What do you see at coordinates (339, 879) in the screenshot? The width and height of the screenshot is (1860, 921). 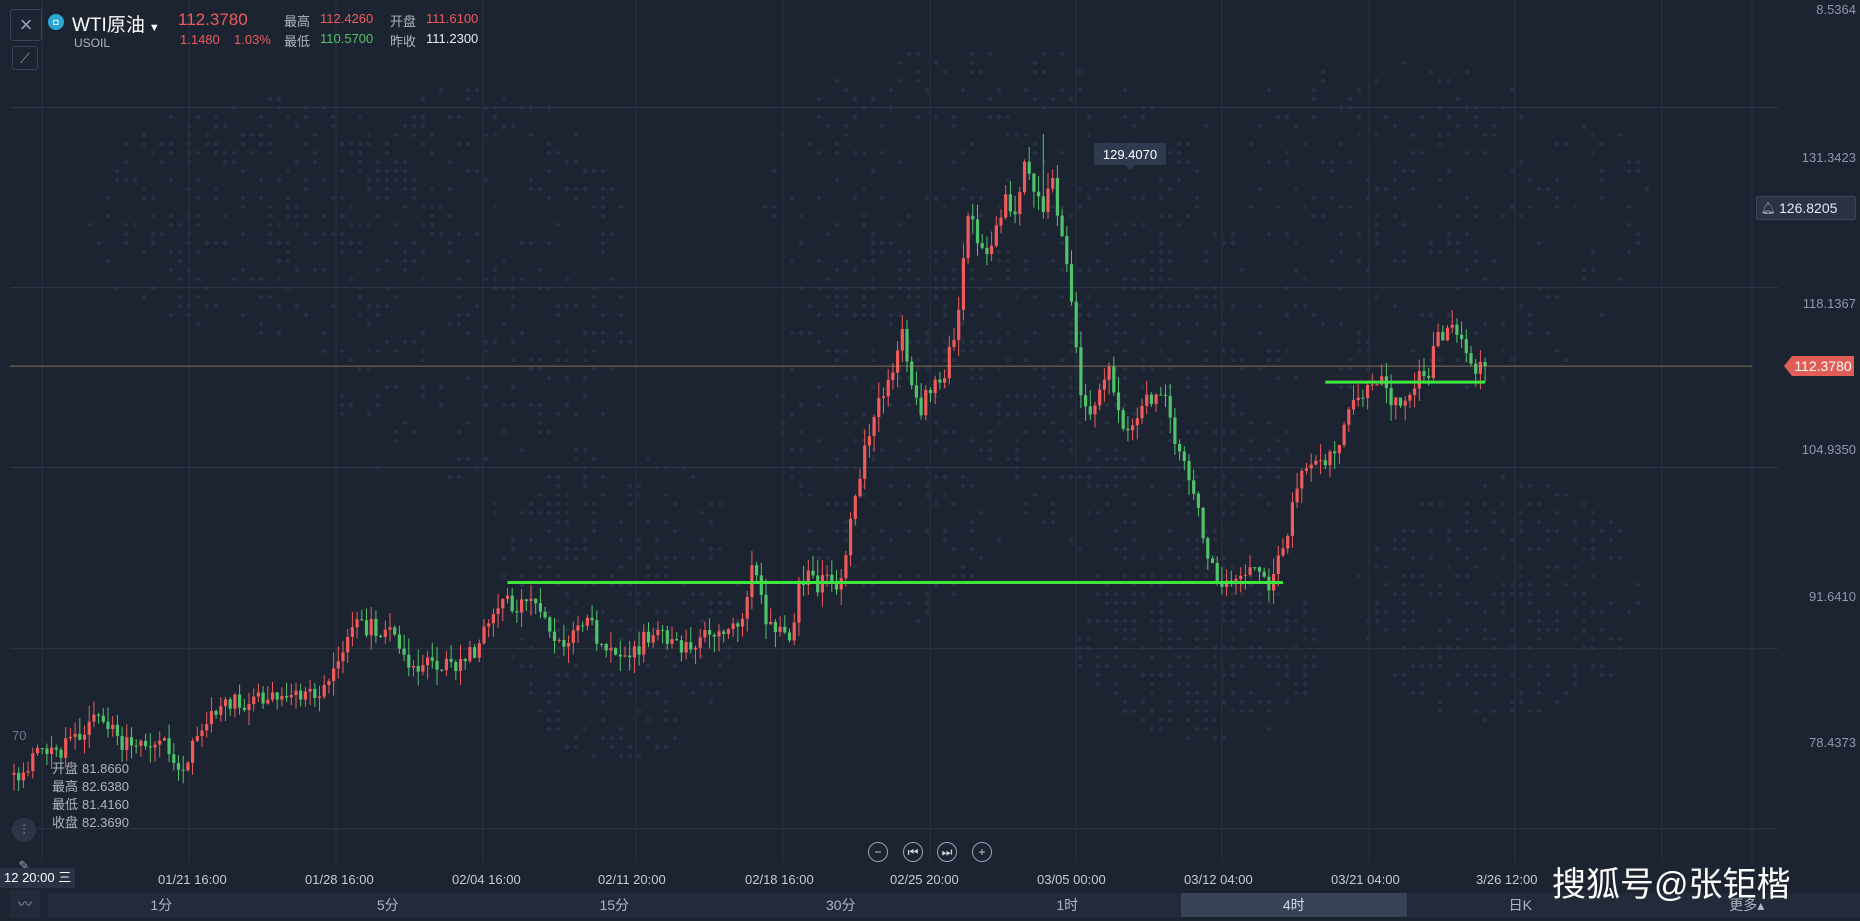 I see `time-label: 01/28 16:00` at bounding box center [339, 879].